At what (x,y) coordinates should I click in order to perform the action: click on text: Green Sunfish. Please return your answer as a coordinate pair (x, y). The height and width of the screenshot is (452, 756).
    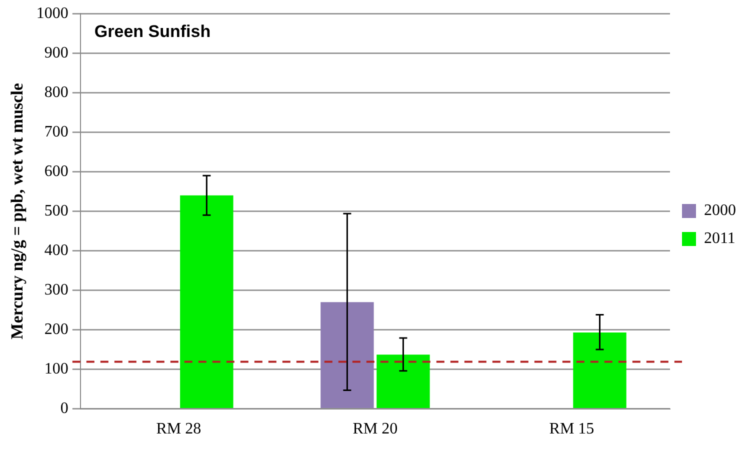
    Looking at the image, I should click on (152, 31).